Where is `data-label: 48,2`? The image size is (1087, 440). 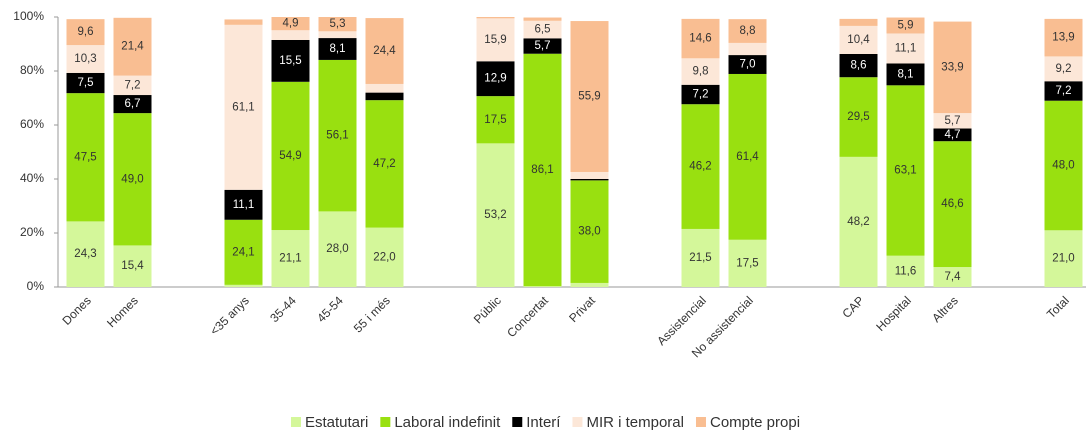
data-label: 48,2 is located at coordinates (858, 222).